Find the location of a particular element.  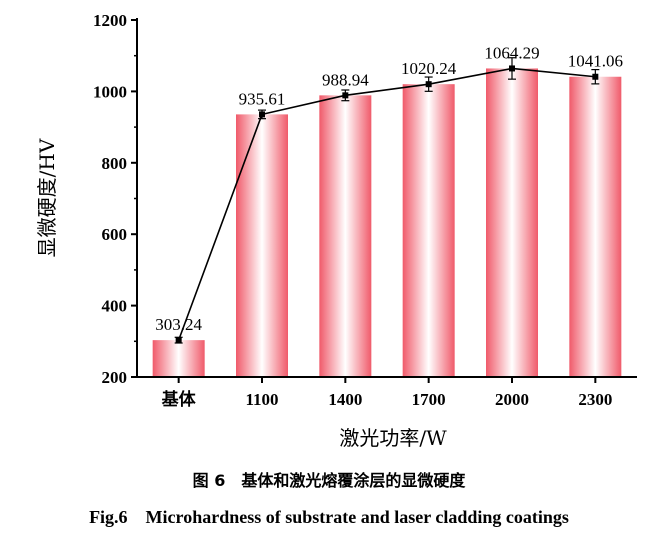

x-tick-label-4: 2000 is located at coordinates (512, 399).